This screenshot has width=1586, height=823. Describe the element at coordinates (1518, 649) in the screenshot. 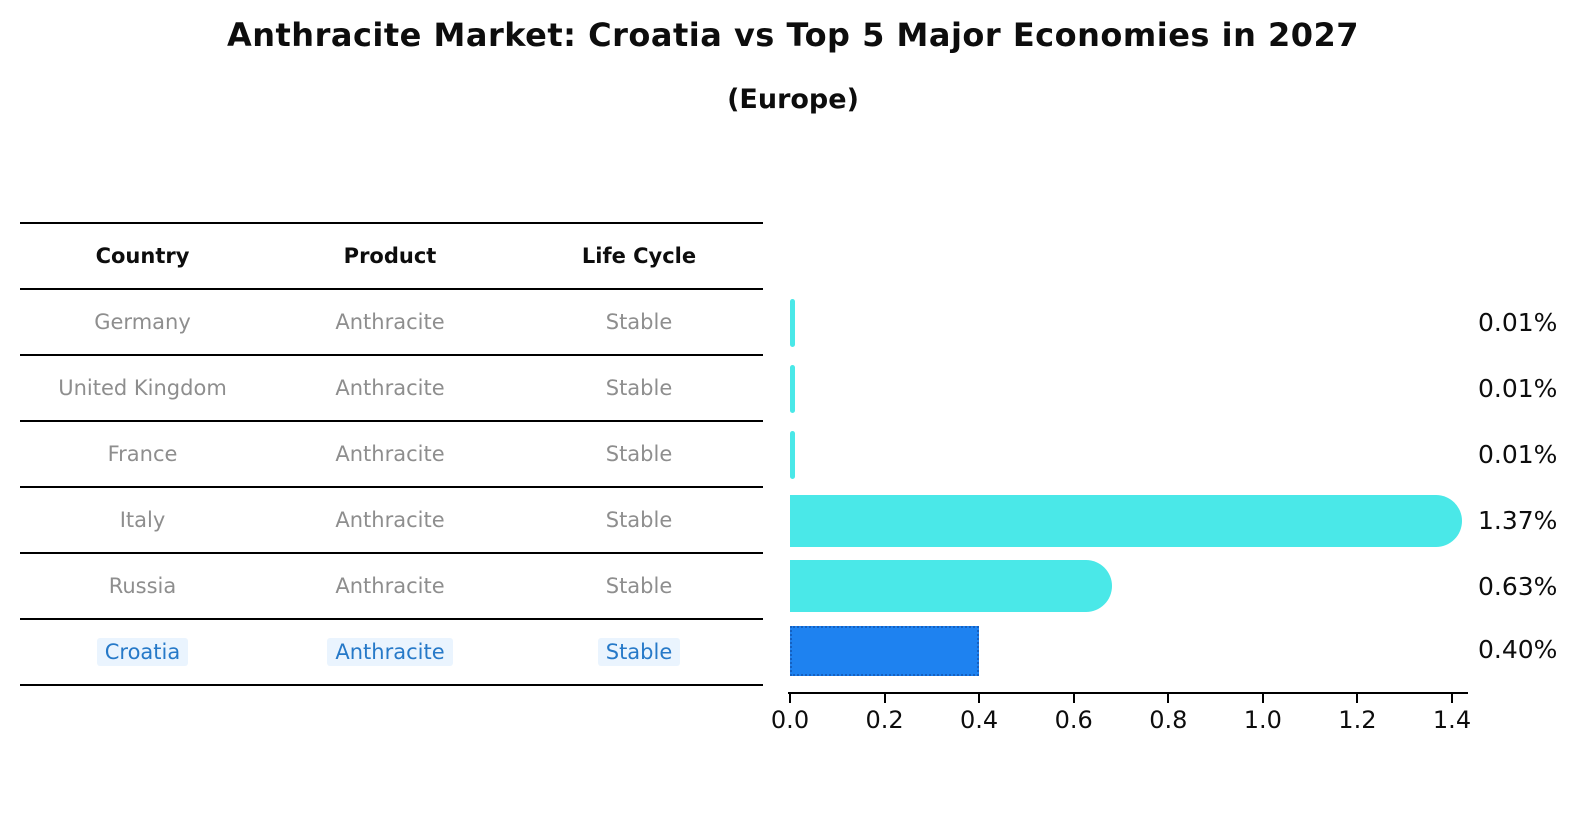

I see `bar-value-label-croatia: 0.40%` at that location.